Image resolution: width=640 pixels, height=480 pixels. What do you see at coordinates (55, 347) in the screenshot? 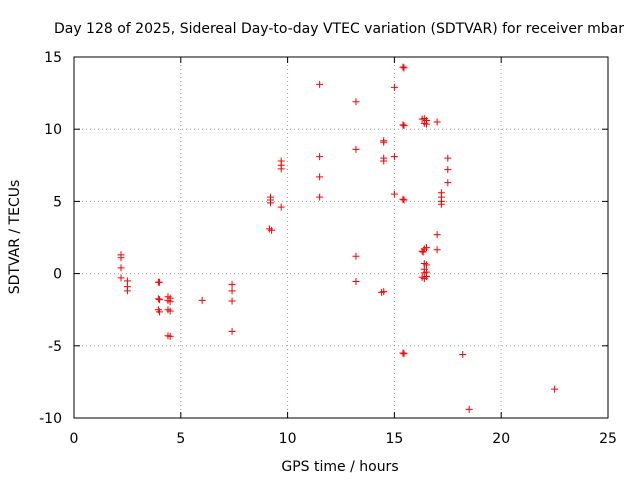
I see `y-tick-label: -5` at bounding box center [55, 347].